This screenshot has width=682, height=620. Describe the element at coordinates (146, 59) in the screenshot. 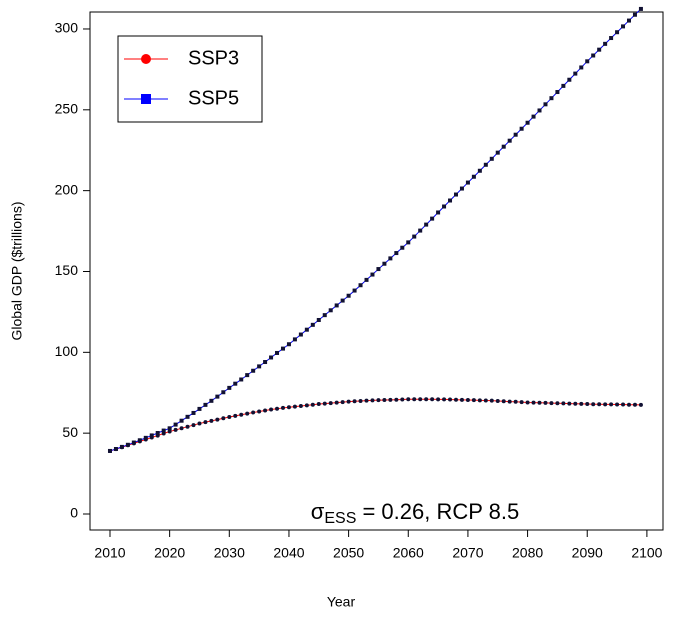

I see `legend-marker` at that location.